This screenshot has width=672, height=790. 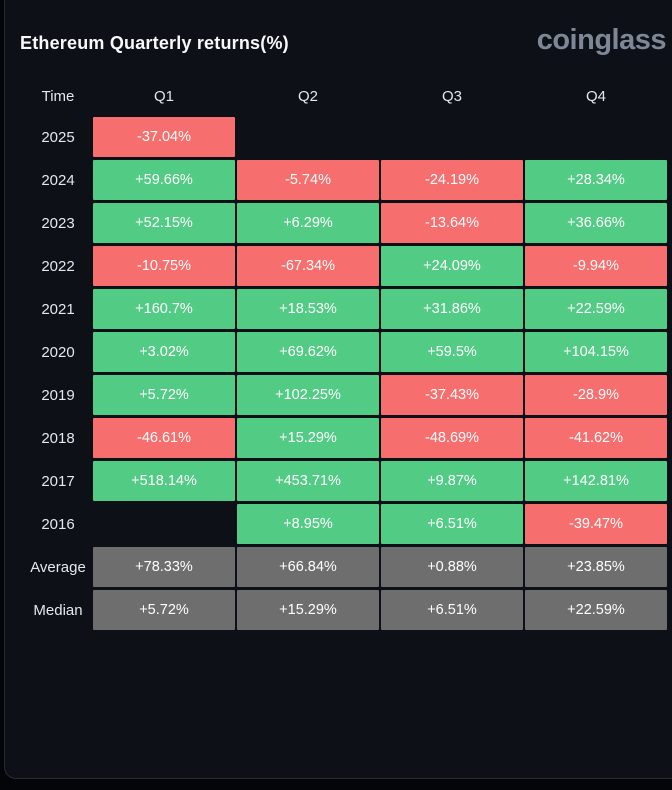 What do you see at coordinates (595, 96) in the screenshot?
I see `column-header-q4: Q4` at bounding box center [595, 96].